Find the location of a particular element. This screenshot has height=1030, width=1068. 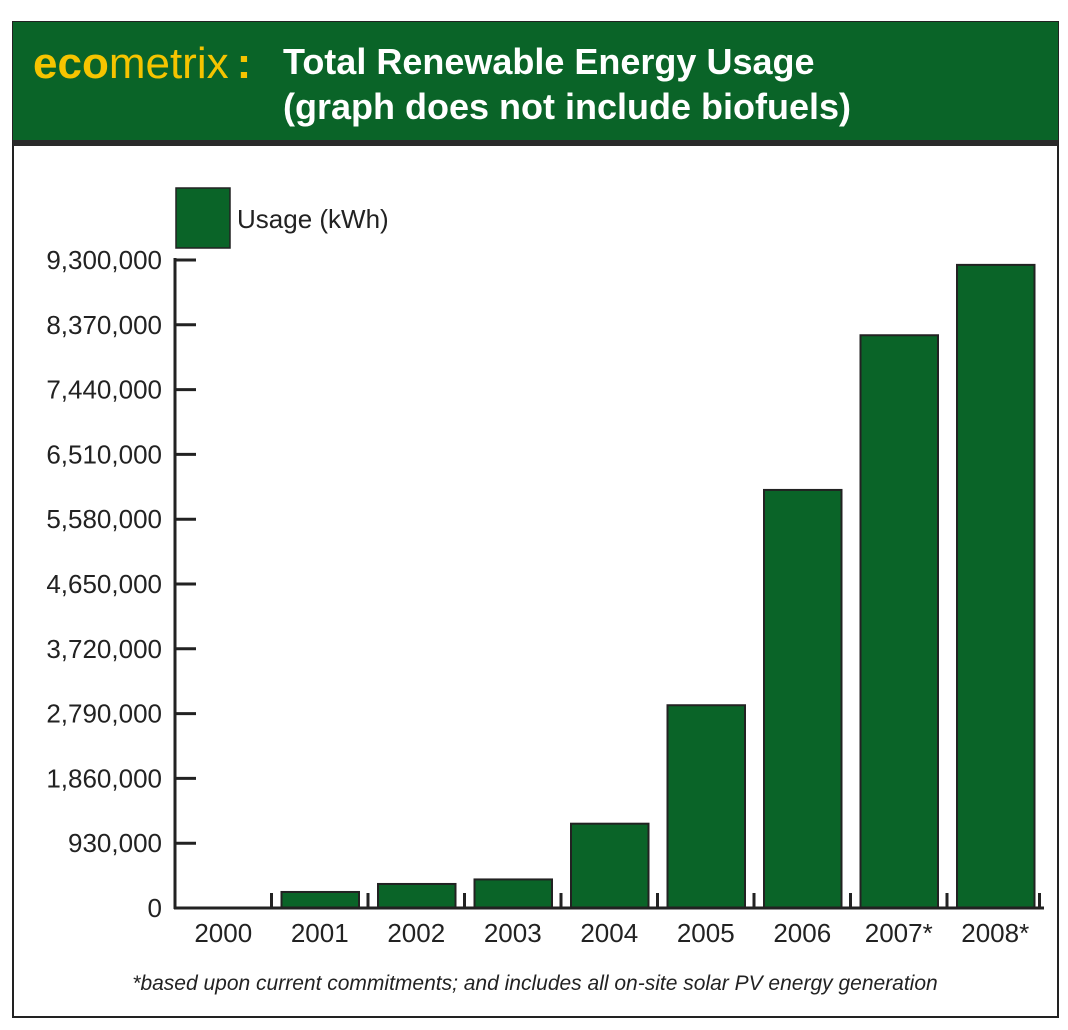

x-tick-label: 2000 is located at coordinates (223, 933).